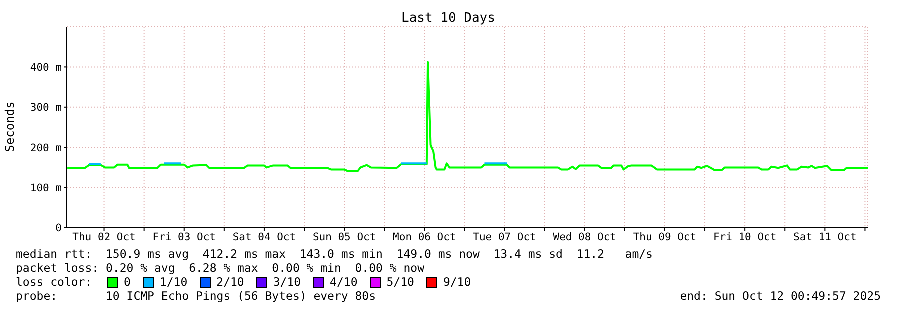 The image size is (897, 310). Describe the element at coordinates (665, 237) in the screenshot. I see `x-tick-label: Thu 09 Oct` at that location.